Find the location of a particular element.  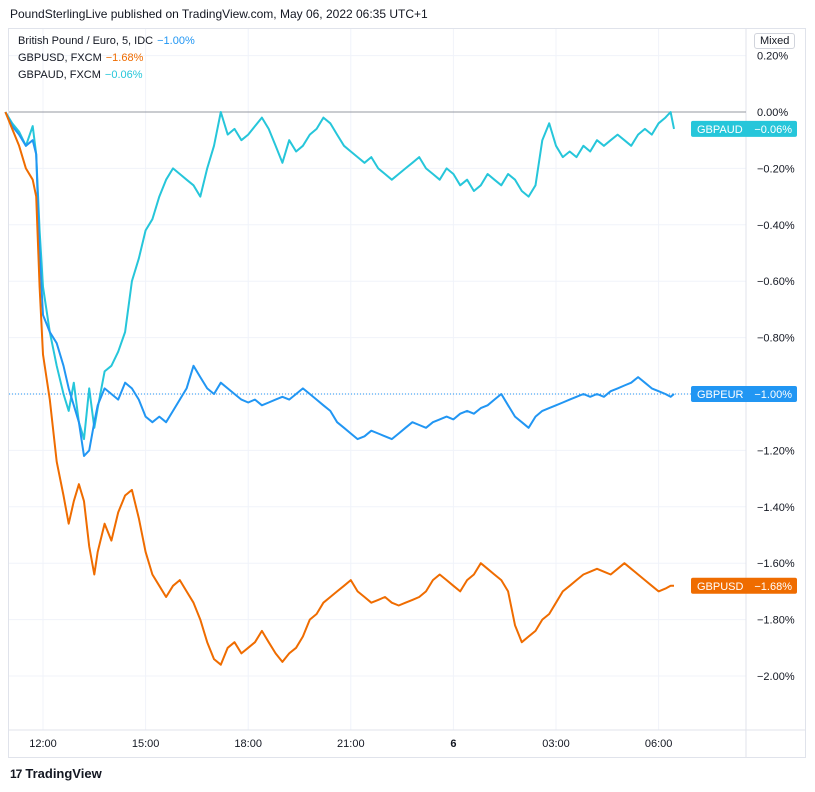

x-tick-label: 03:00 is located at coordinates (556, 744).